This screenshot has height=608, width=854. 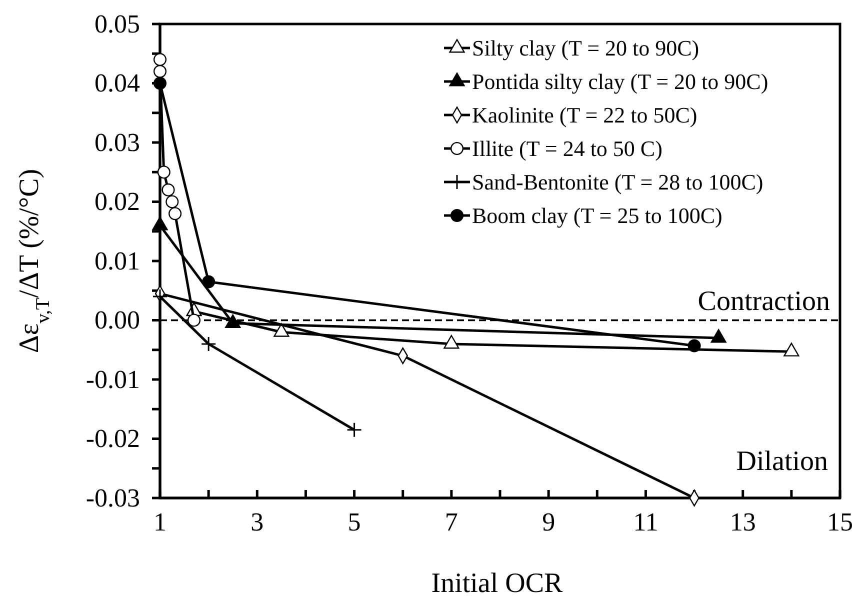 What do you see at coordinates (743, 521) in the screenshot?
I see `x-tick-label: 13` at bounding box center [743, 521].